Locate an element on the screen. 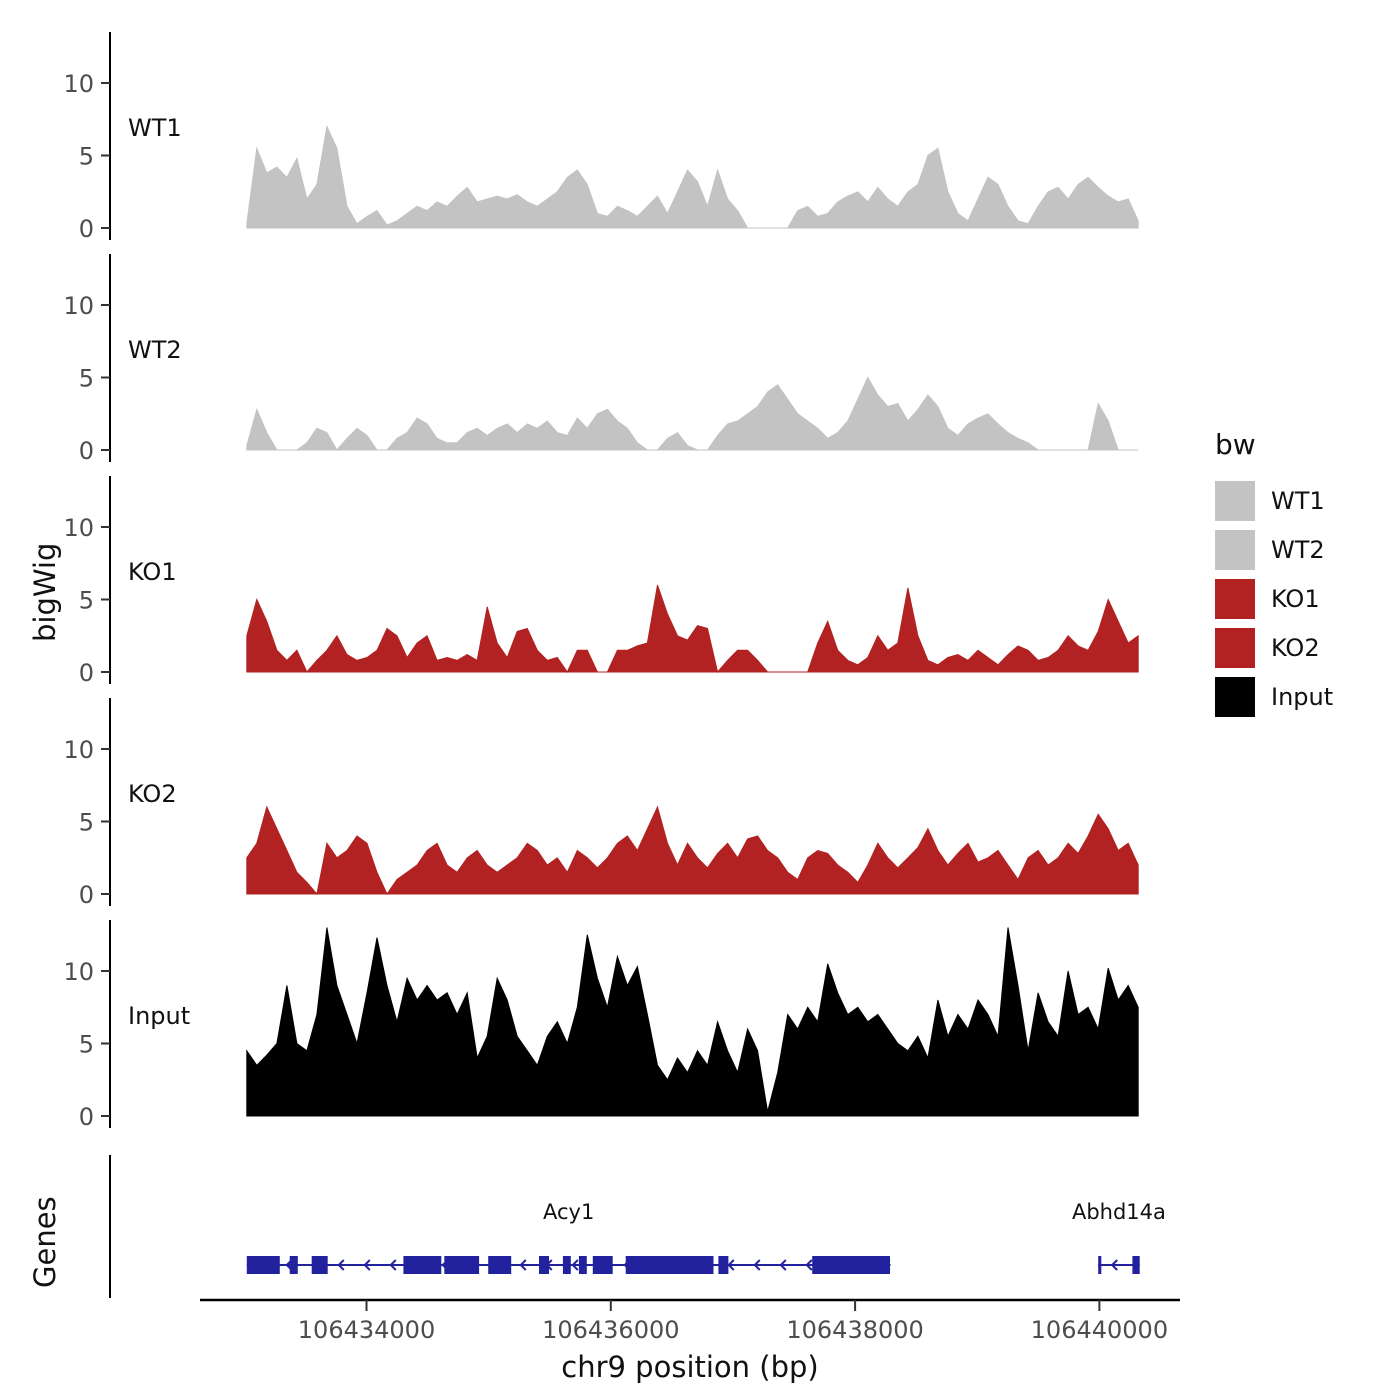 The height and width of the screenshot is (1400, 1400). legend-item-KO1: KO1 is located at coordinates (1274, 599).